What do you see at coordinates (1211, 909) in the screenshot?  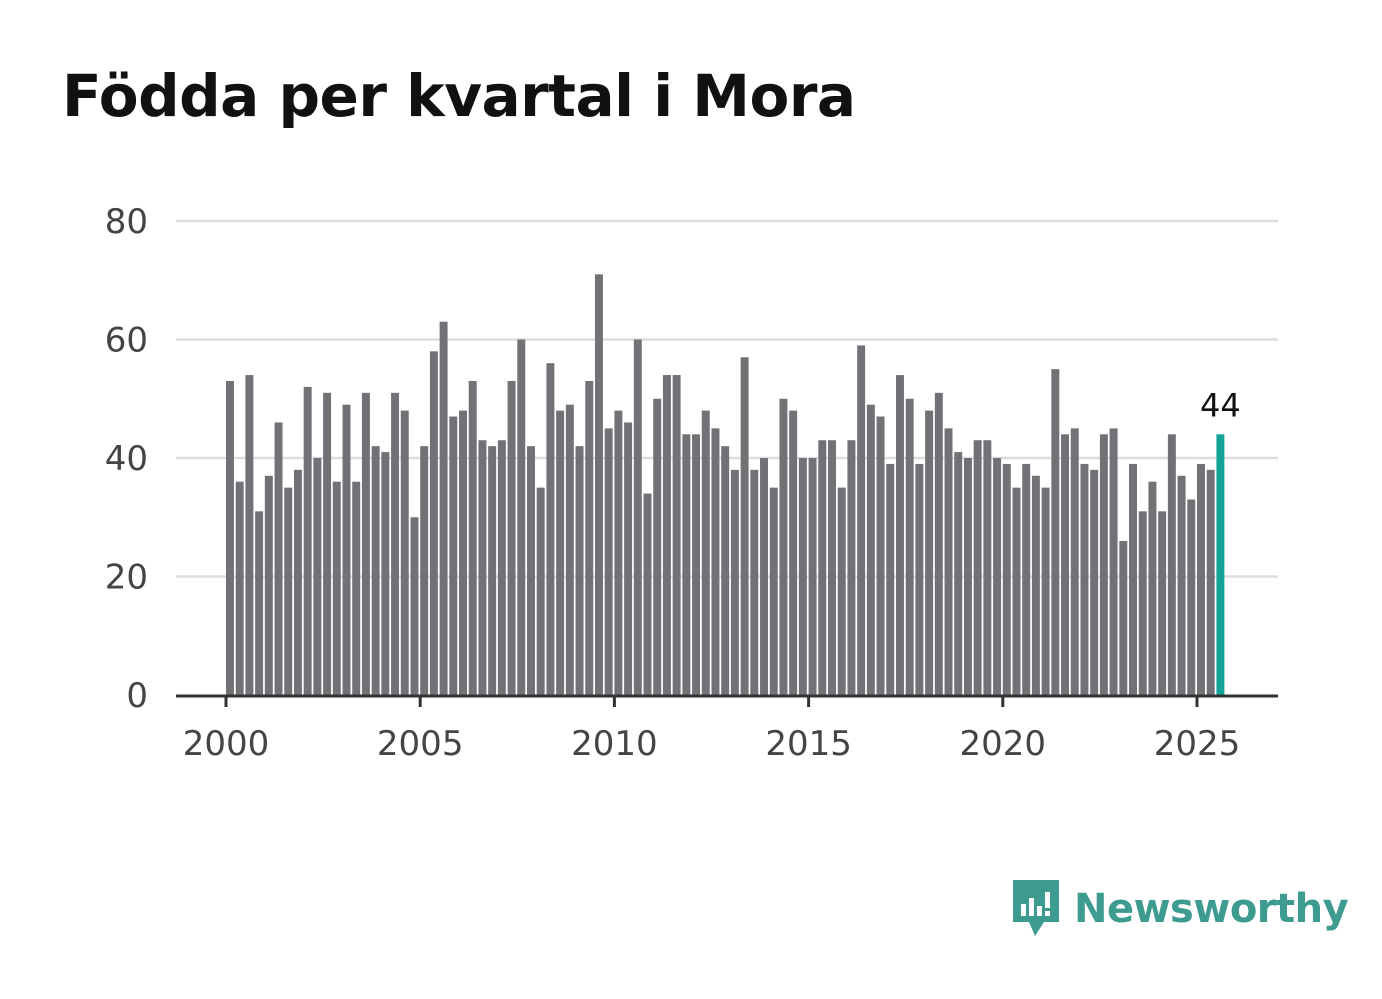 I see `brand-name: Newsworthy` at bounding box center [1211, 909].